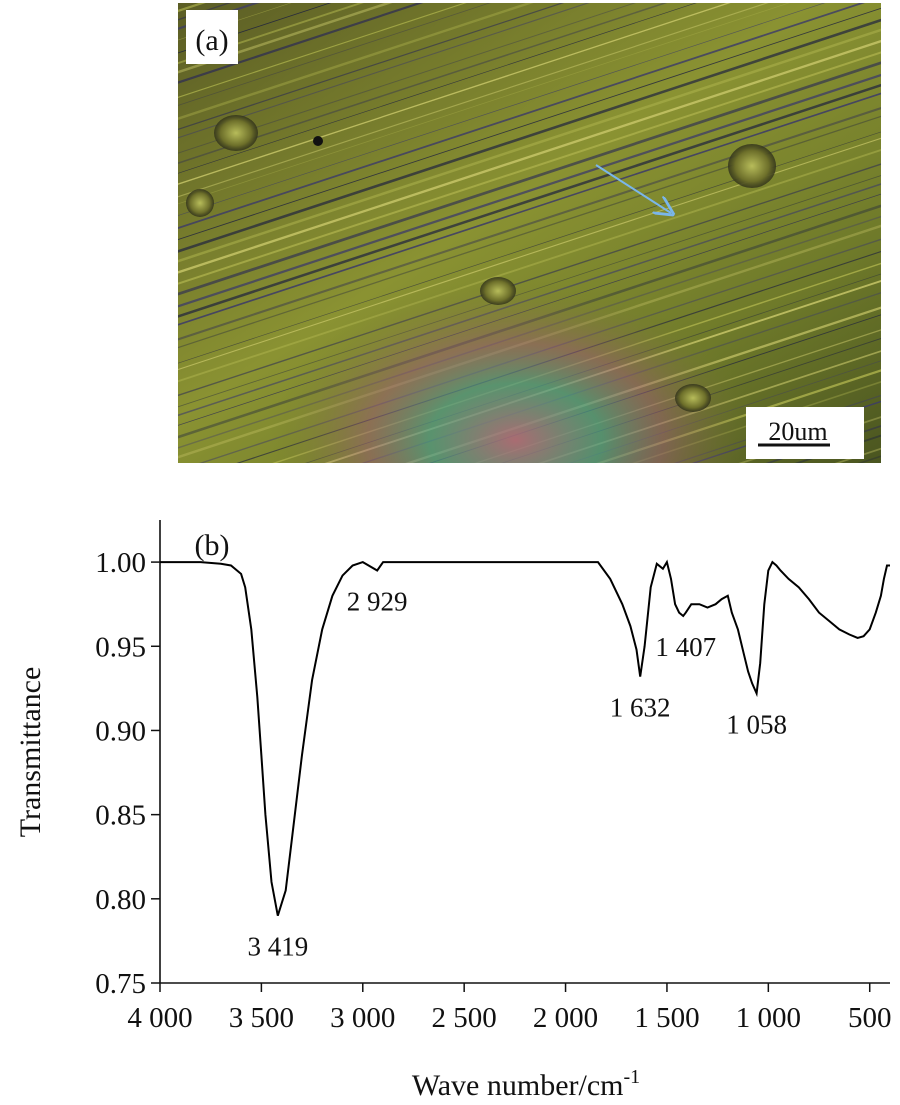 This screenshot has height=1105, width=900. Describe the element at coordinates (159, 1018) in the screenshot. I see `x-tick-label: 4 000` at that location.